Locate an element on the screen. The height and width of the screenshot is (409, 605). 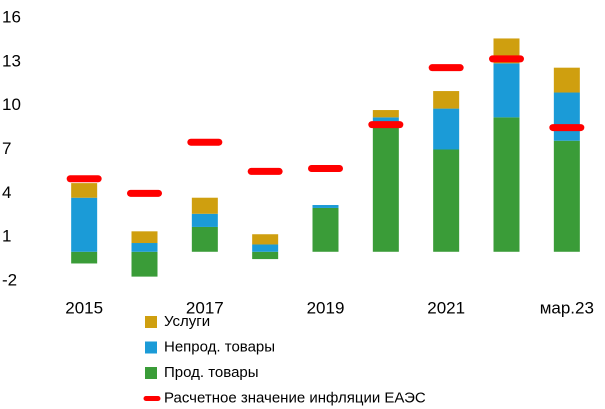
x-tick-label: 2015 is located at coordinates (84, 307).